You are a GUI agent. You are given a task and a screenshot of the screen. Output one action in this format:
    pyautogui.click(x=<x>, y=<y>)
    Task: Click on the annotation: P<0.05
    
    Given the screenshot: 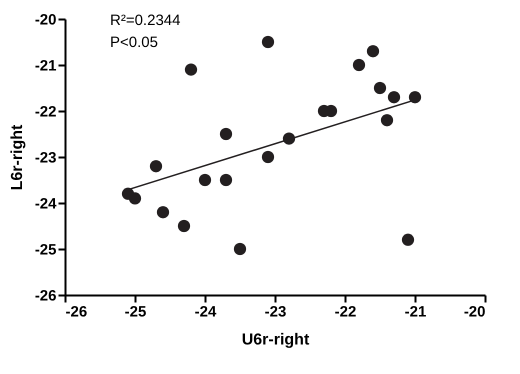 What is the action you would take?
    pyautogui.click(x=134, y=42)
    